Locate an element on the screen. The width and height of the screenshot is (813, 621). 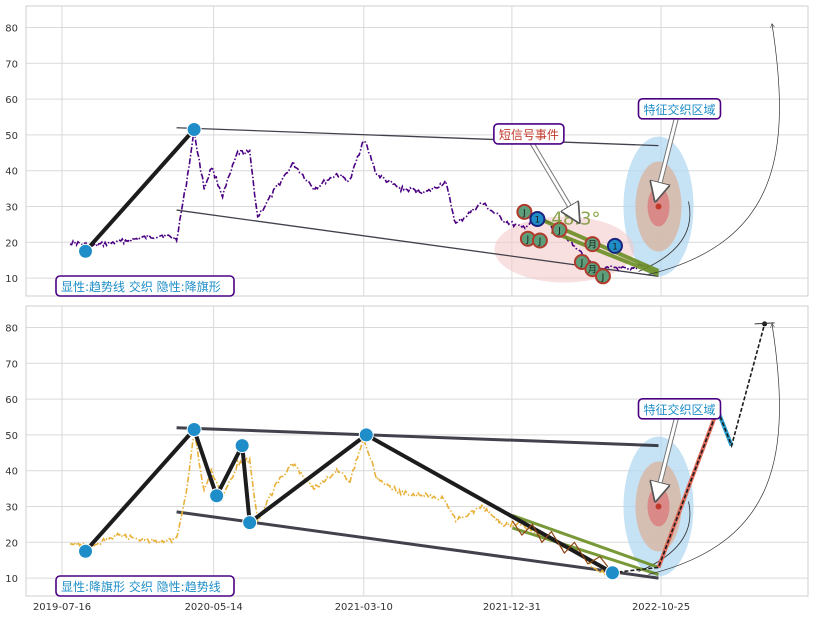
top-ytick-label-40: 40 is located at coordinates (11, 172).